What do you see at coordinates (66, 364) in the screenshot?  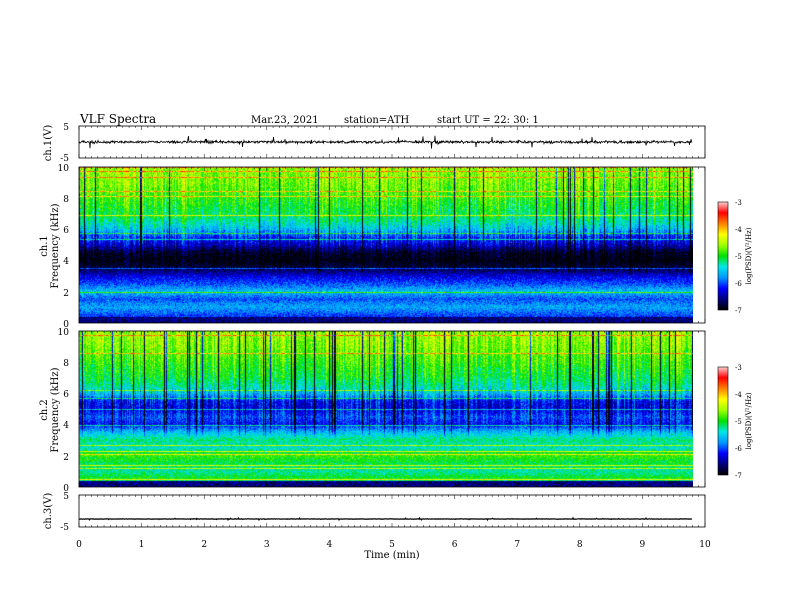 I see `ch2-spec-ytick-8: 8` at bounding box center [66, 364].